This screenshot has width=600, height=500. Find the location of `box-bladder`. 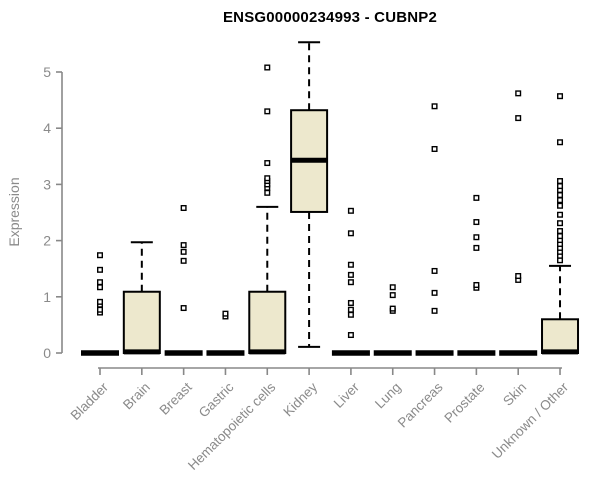

box-bladder is located at coordinates (100, 304).